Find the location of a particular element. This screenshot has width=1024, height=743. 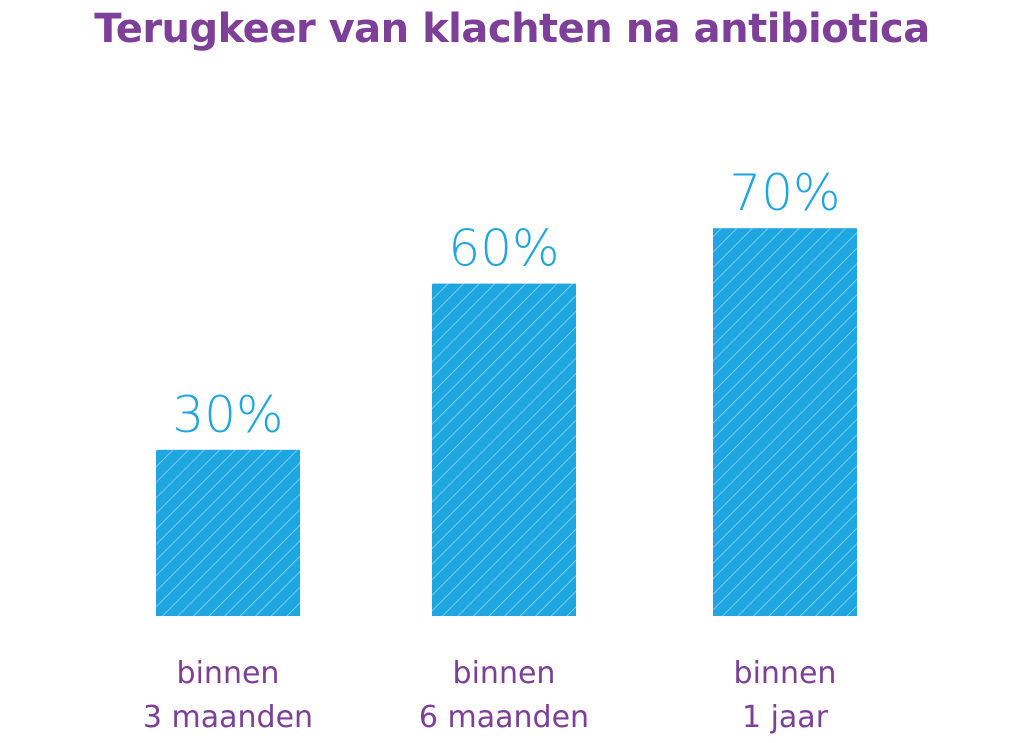

category-label-1-line-1: binnen is located at coordinates (228, 673).